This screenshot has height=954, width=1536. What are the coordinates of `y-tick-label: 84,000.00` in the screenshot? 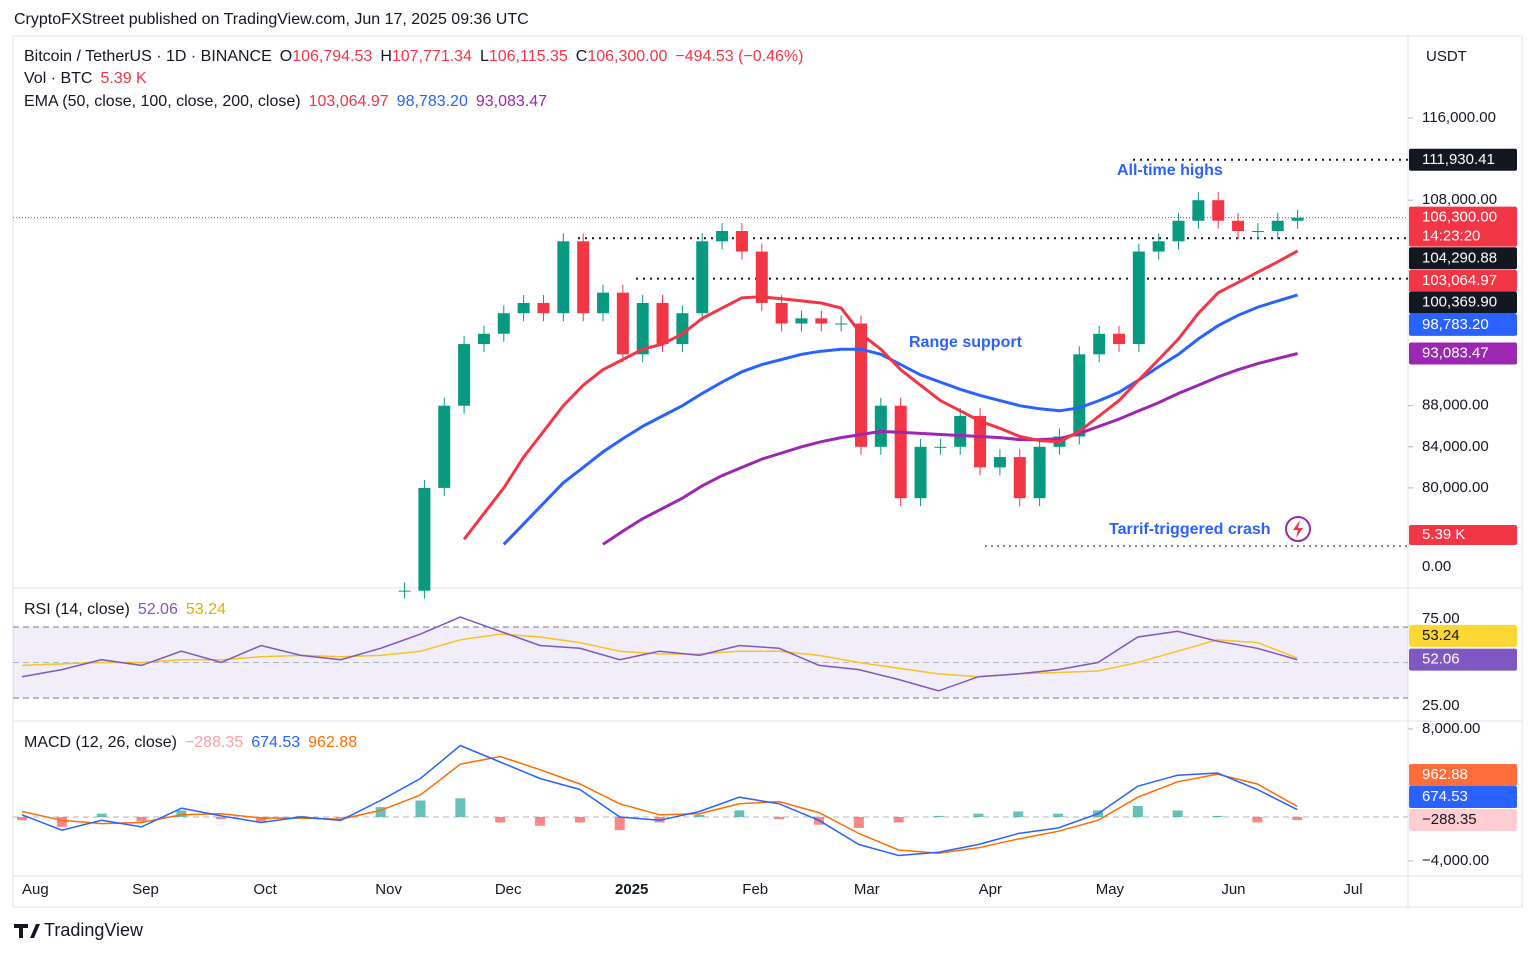 It's located at (1455, 446).